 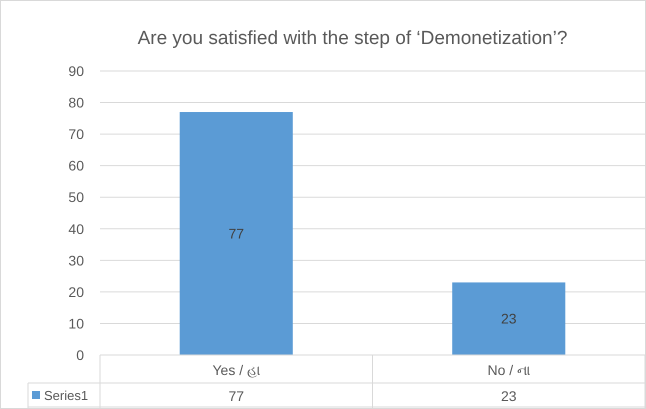 What do you see at coordinates (76, 260) in the screenshot?
I see `y-tick-label: 30` at bounding box center [76, 260].